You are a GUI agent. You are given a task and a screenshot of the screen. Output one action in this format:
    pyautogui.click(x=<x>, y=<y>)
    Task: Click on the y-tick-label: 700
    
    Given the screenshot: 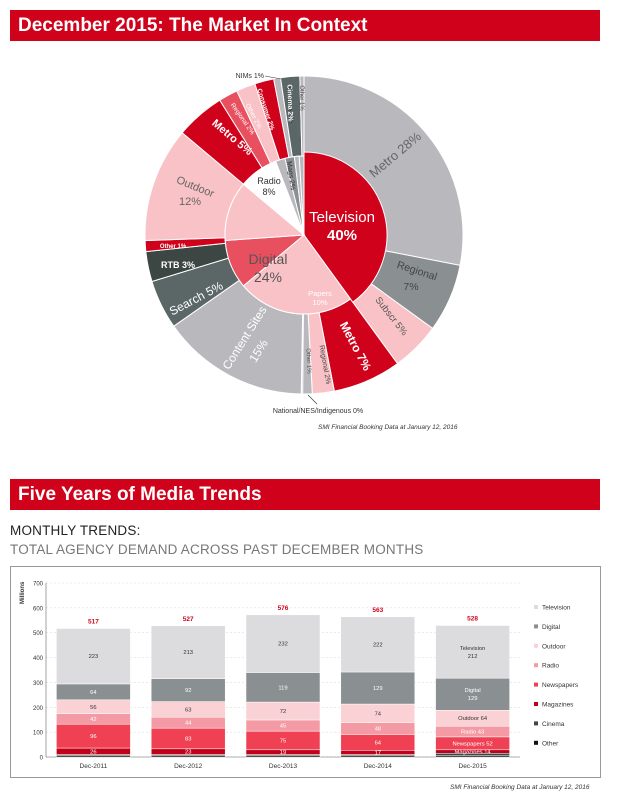 What is the action you would take?
    pyautogui.click(x=38, y=585)
    